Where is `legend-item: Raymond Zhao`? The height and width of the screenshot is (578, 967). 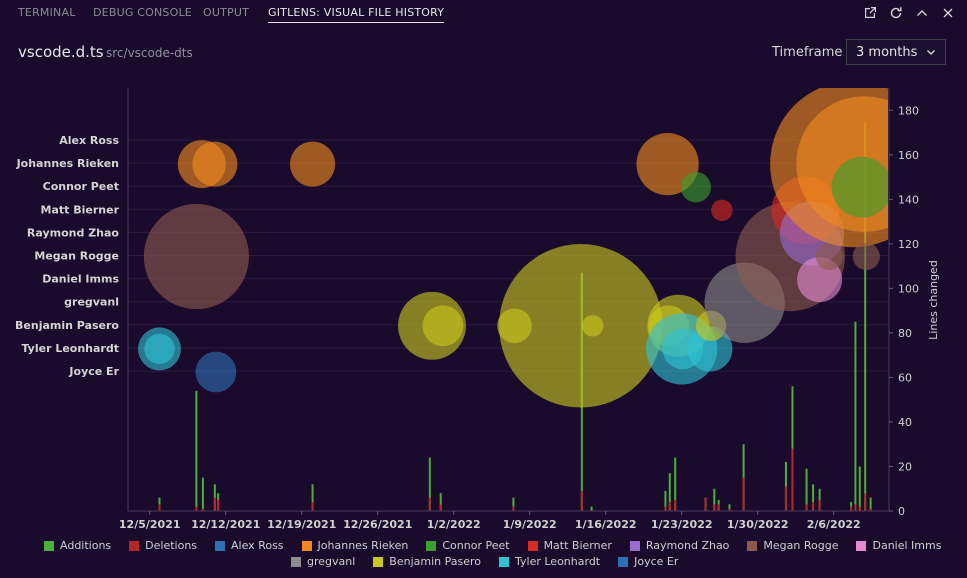 legend-item: Raymond Zhao is located at coordinates (679, 545).